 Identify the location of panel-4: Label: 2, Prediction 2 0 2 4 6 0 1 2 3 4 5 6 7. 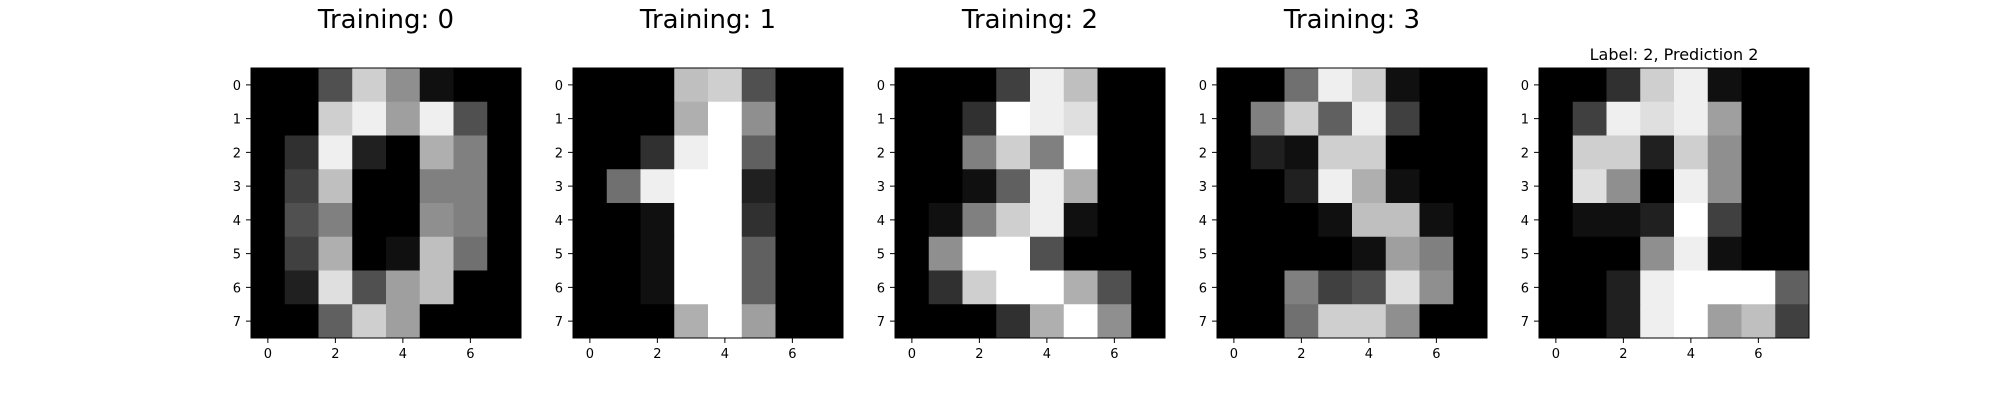
(1665, 203).